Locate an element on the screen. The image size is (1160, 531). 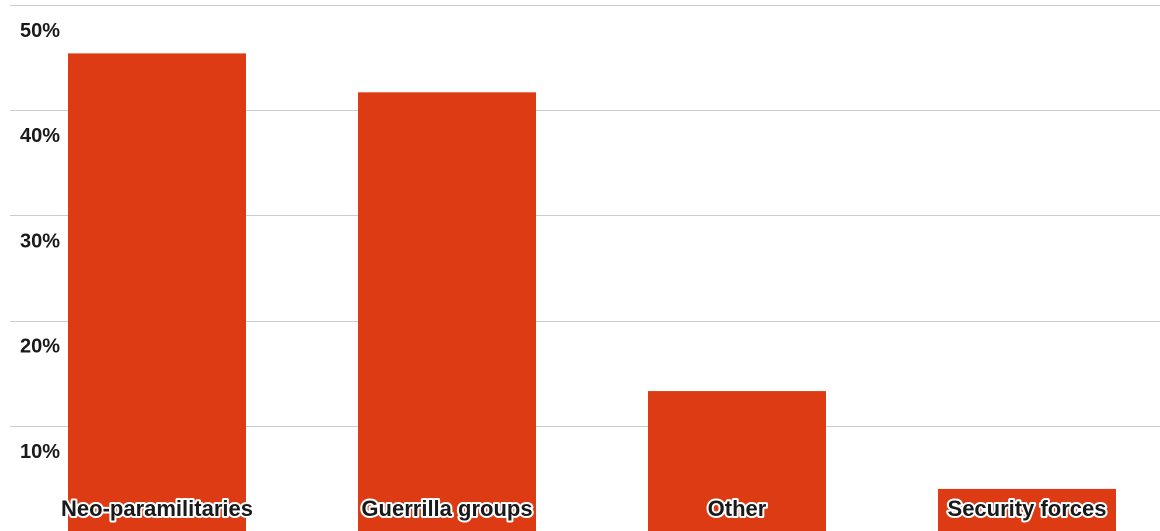
y-tick-label-50: 50% is located at coordinates (40, 31).